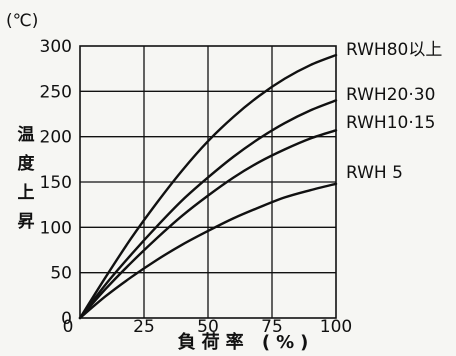  What do you see at coordinates (26, 135) in the screenshot?
I see `y-axis-label-char-0: 温` at bounding box center [26, 135].